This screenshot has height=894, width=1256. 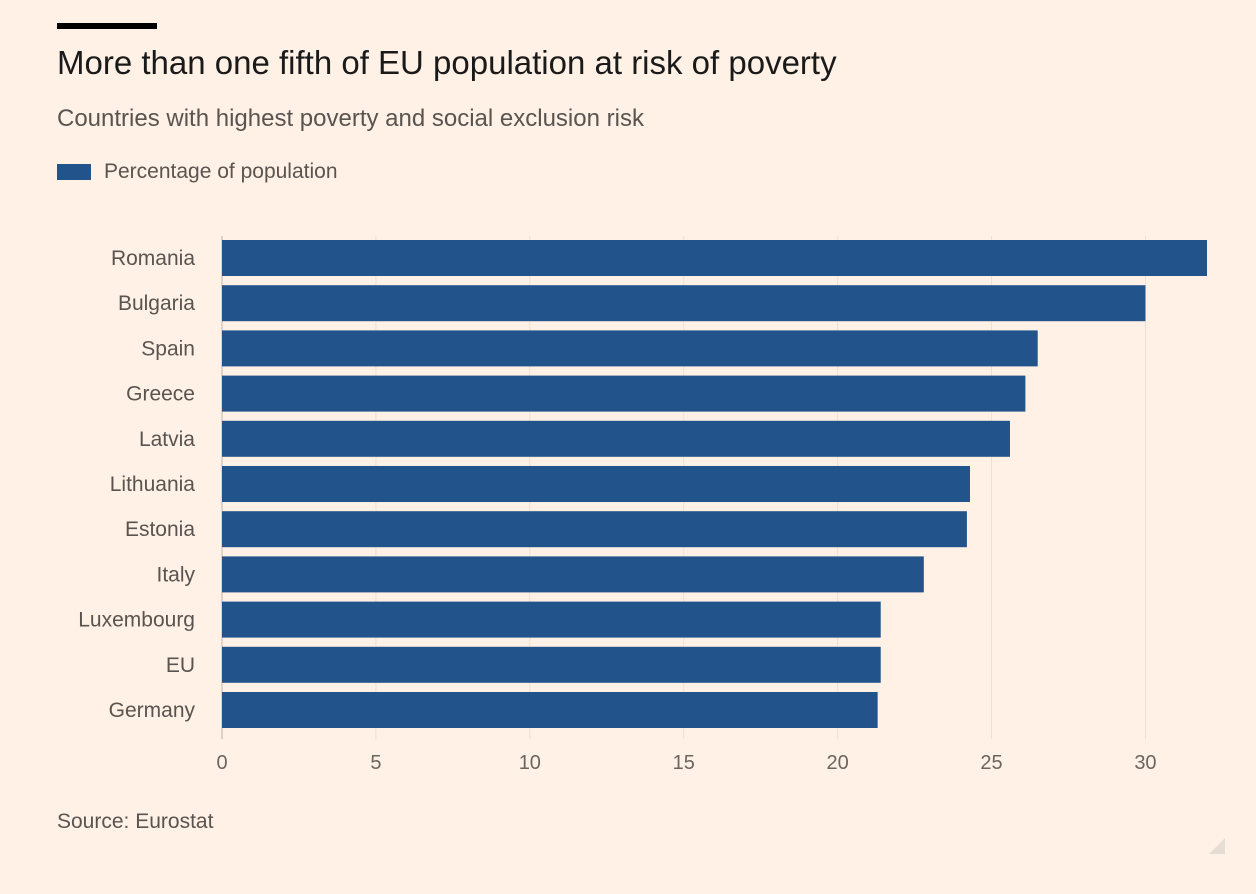 I want to click on category-label: Spain, so click(x=168, y=348).